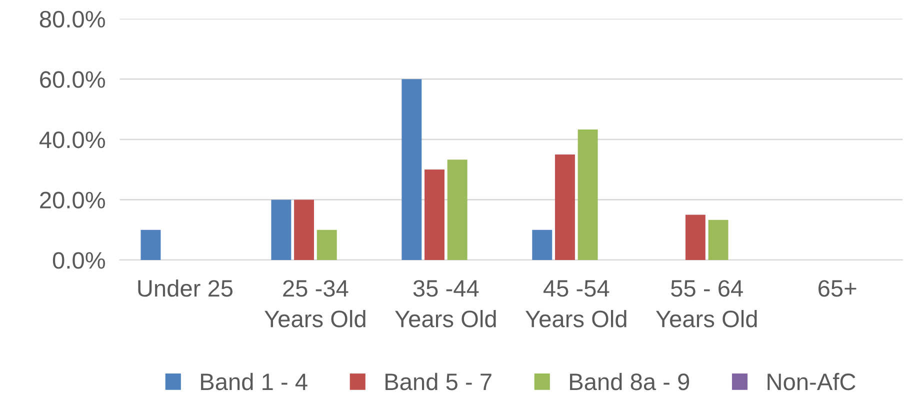 Image resolution: width=921 pixels, height=418 pixels. Describe the element at coordinates (79, 260) in the screenshot. I see `y-tick-label: 0.0%` at that location.